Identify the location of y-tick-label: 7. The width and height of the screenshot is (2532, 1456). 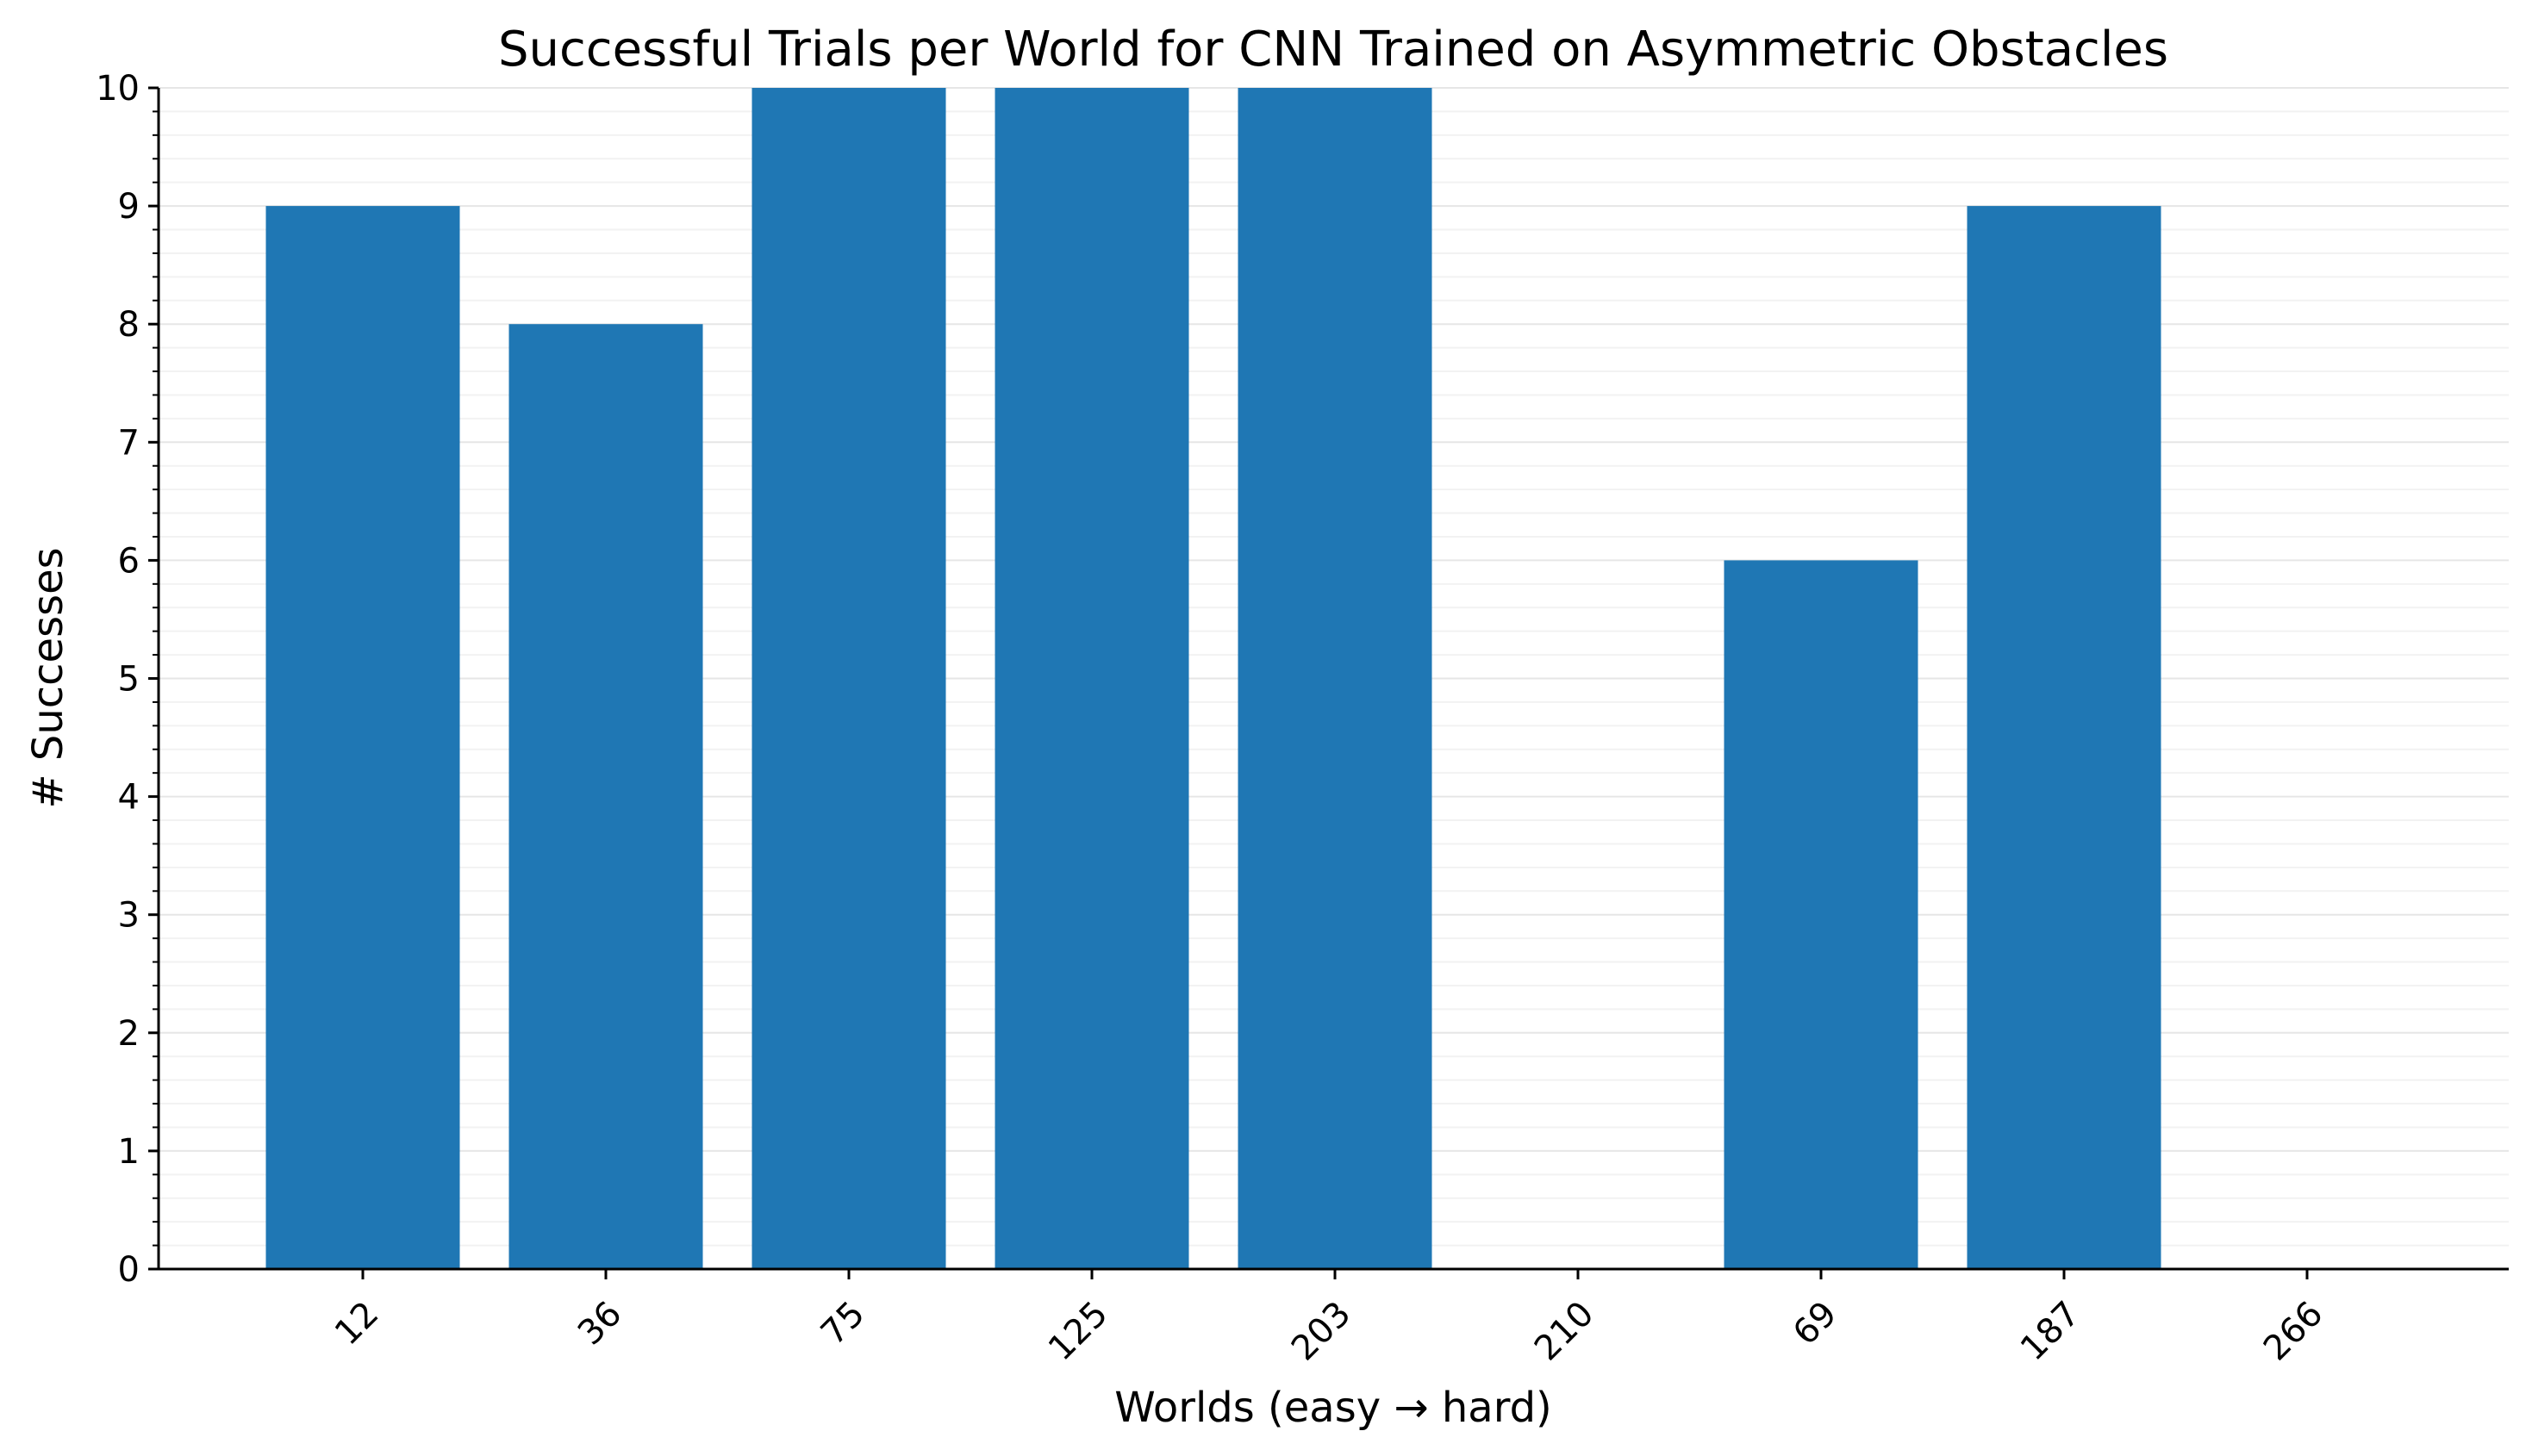
(129, 443).